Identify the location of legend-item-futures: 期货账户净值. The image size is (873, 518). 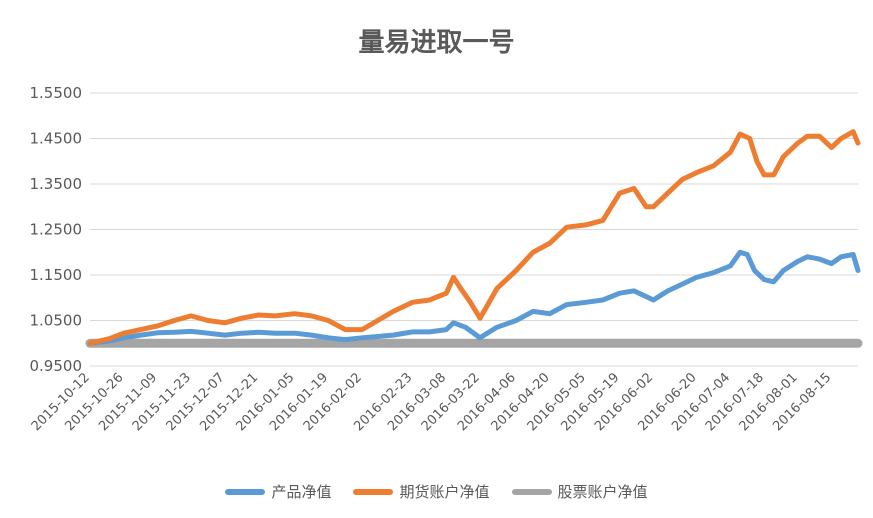
(421, 491).